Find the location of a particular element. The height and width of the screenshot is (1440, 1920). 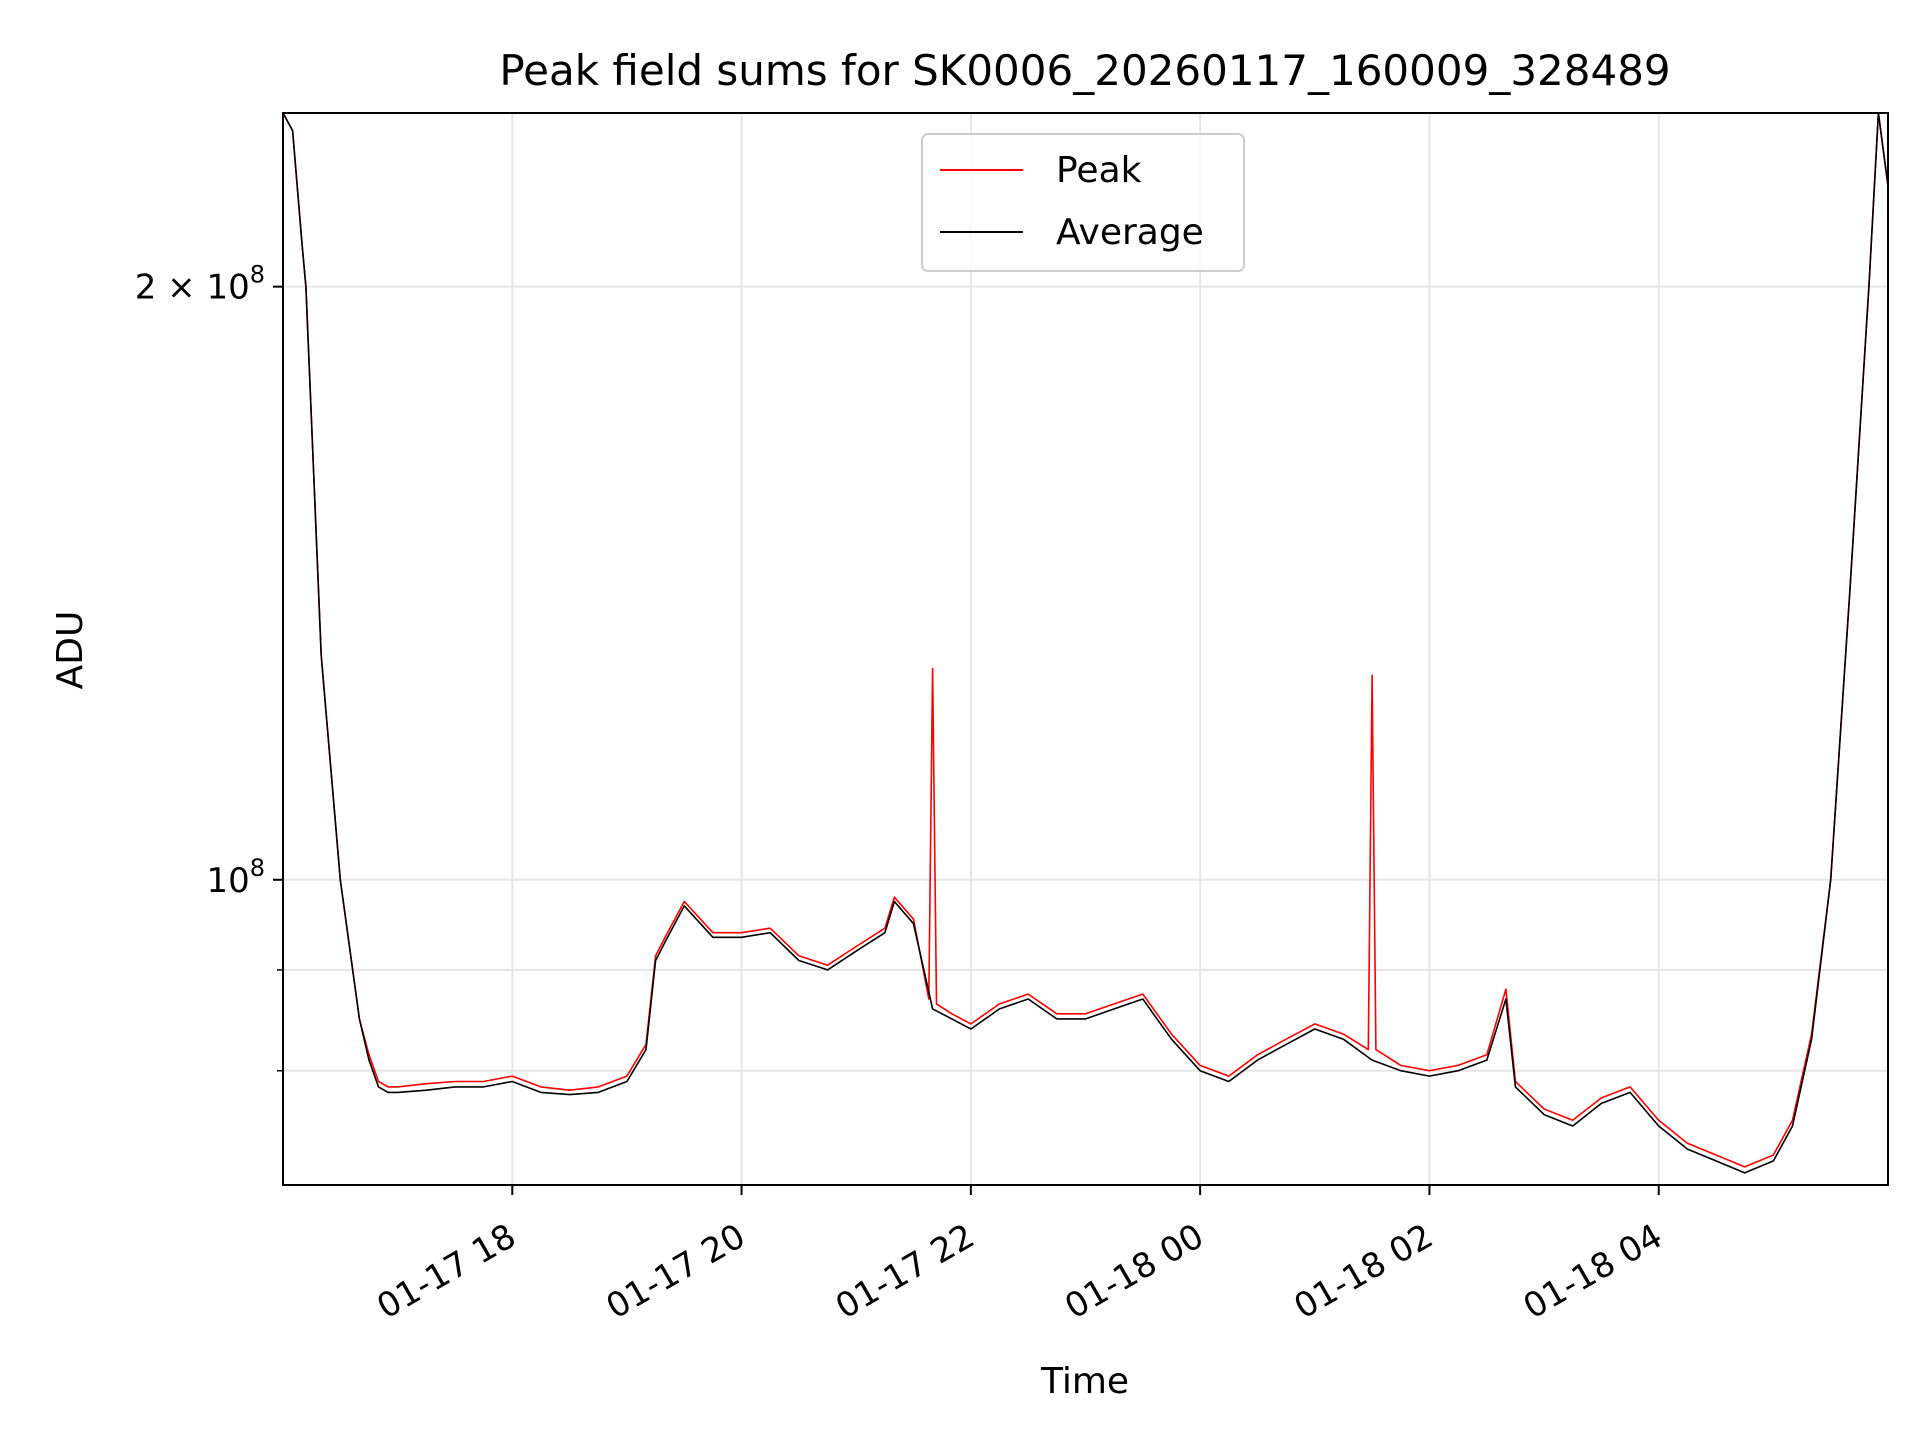

legend: Peak Average is located at coordinates (1083, 202).